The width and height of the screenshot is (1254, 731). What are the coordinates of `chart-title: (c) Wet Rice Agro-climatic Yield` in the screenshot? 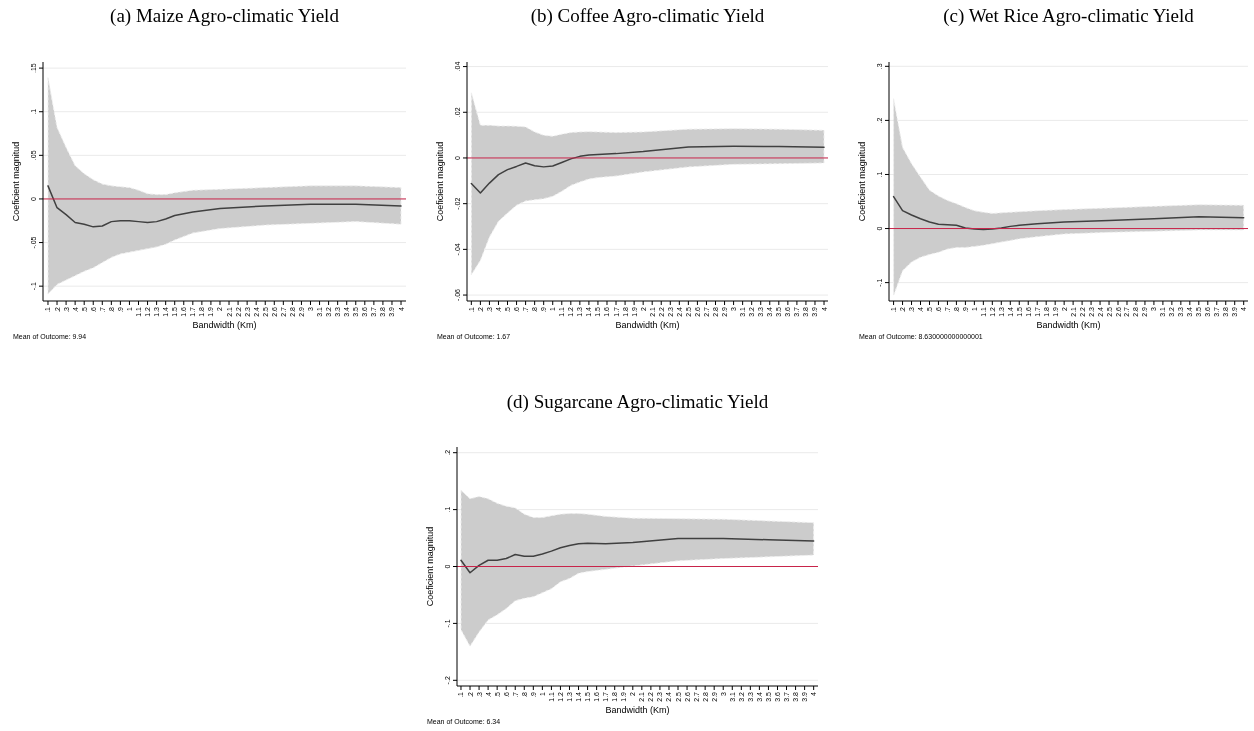 It's located at (1069, 16).